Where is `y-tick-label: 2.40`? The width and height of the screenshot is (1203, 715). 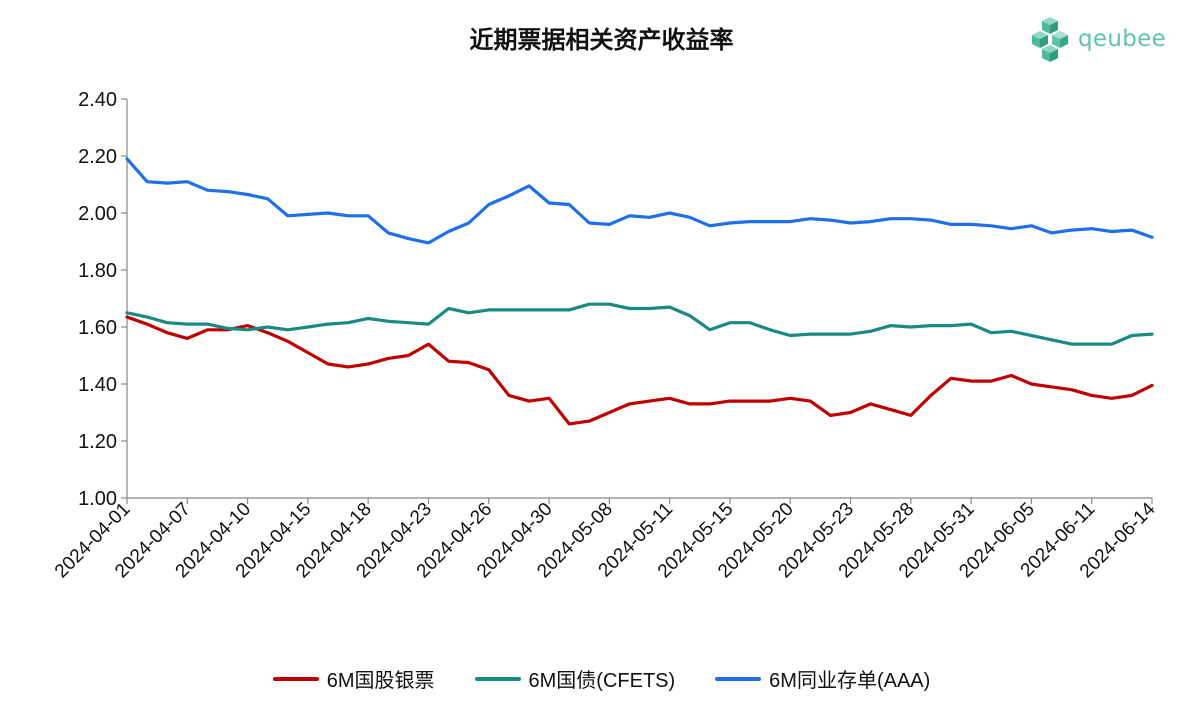 y-tick-label: 2.40 is located at coordinates (97, 100).